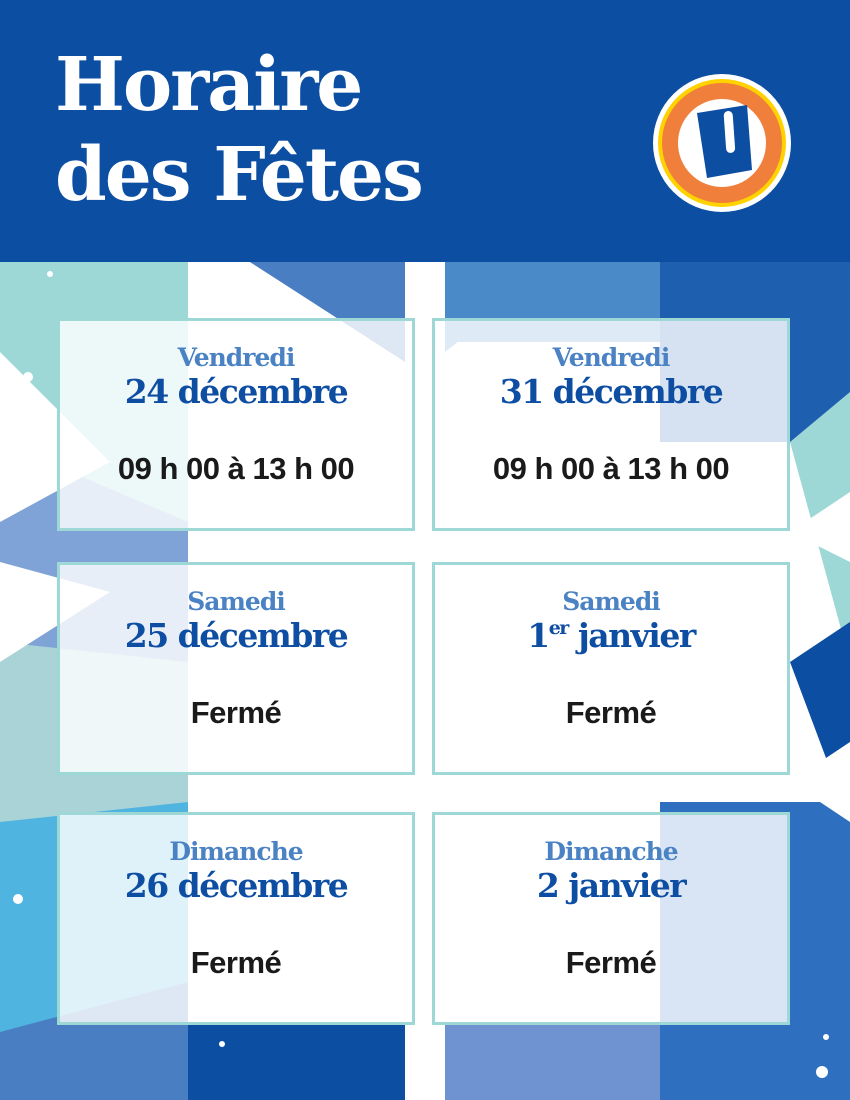 The height and width of the screenshot is (1100, 850). I want to click on date-label: 25 décembre, so click(236, 635).